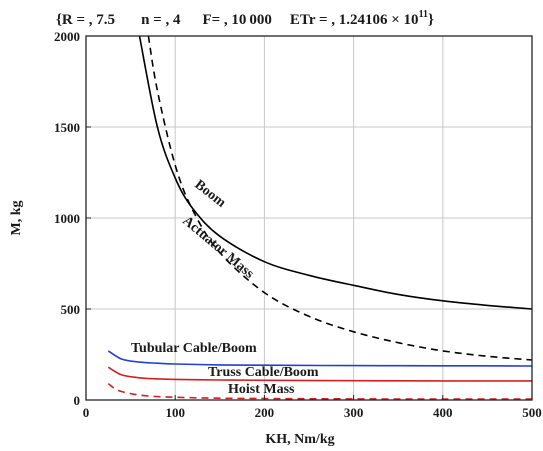 The image size is (543, 451). What do you see at coordinates (431, 20) in the screenshot?
I see `title-brace-close: }` at bounding box center [431, 20].